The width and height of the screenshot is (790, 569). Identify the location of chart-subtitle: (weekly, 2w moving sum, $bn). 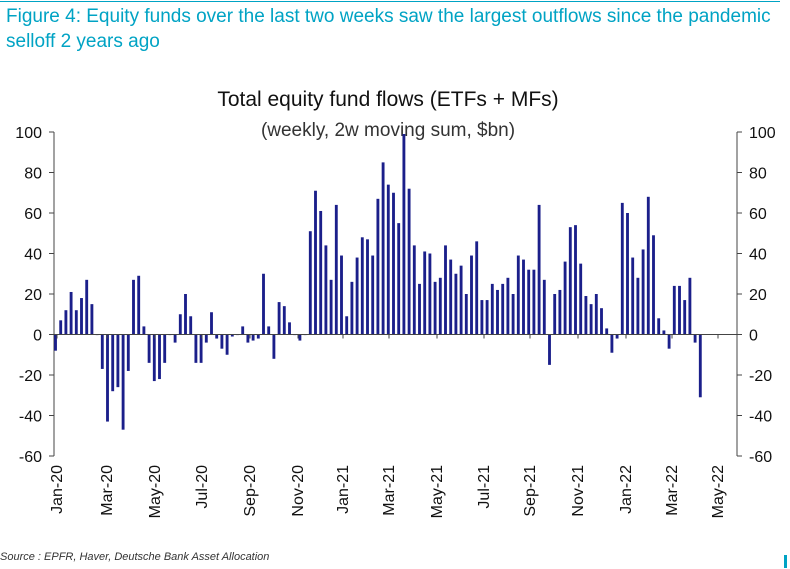
(388, 130).